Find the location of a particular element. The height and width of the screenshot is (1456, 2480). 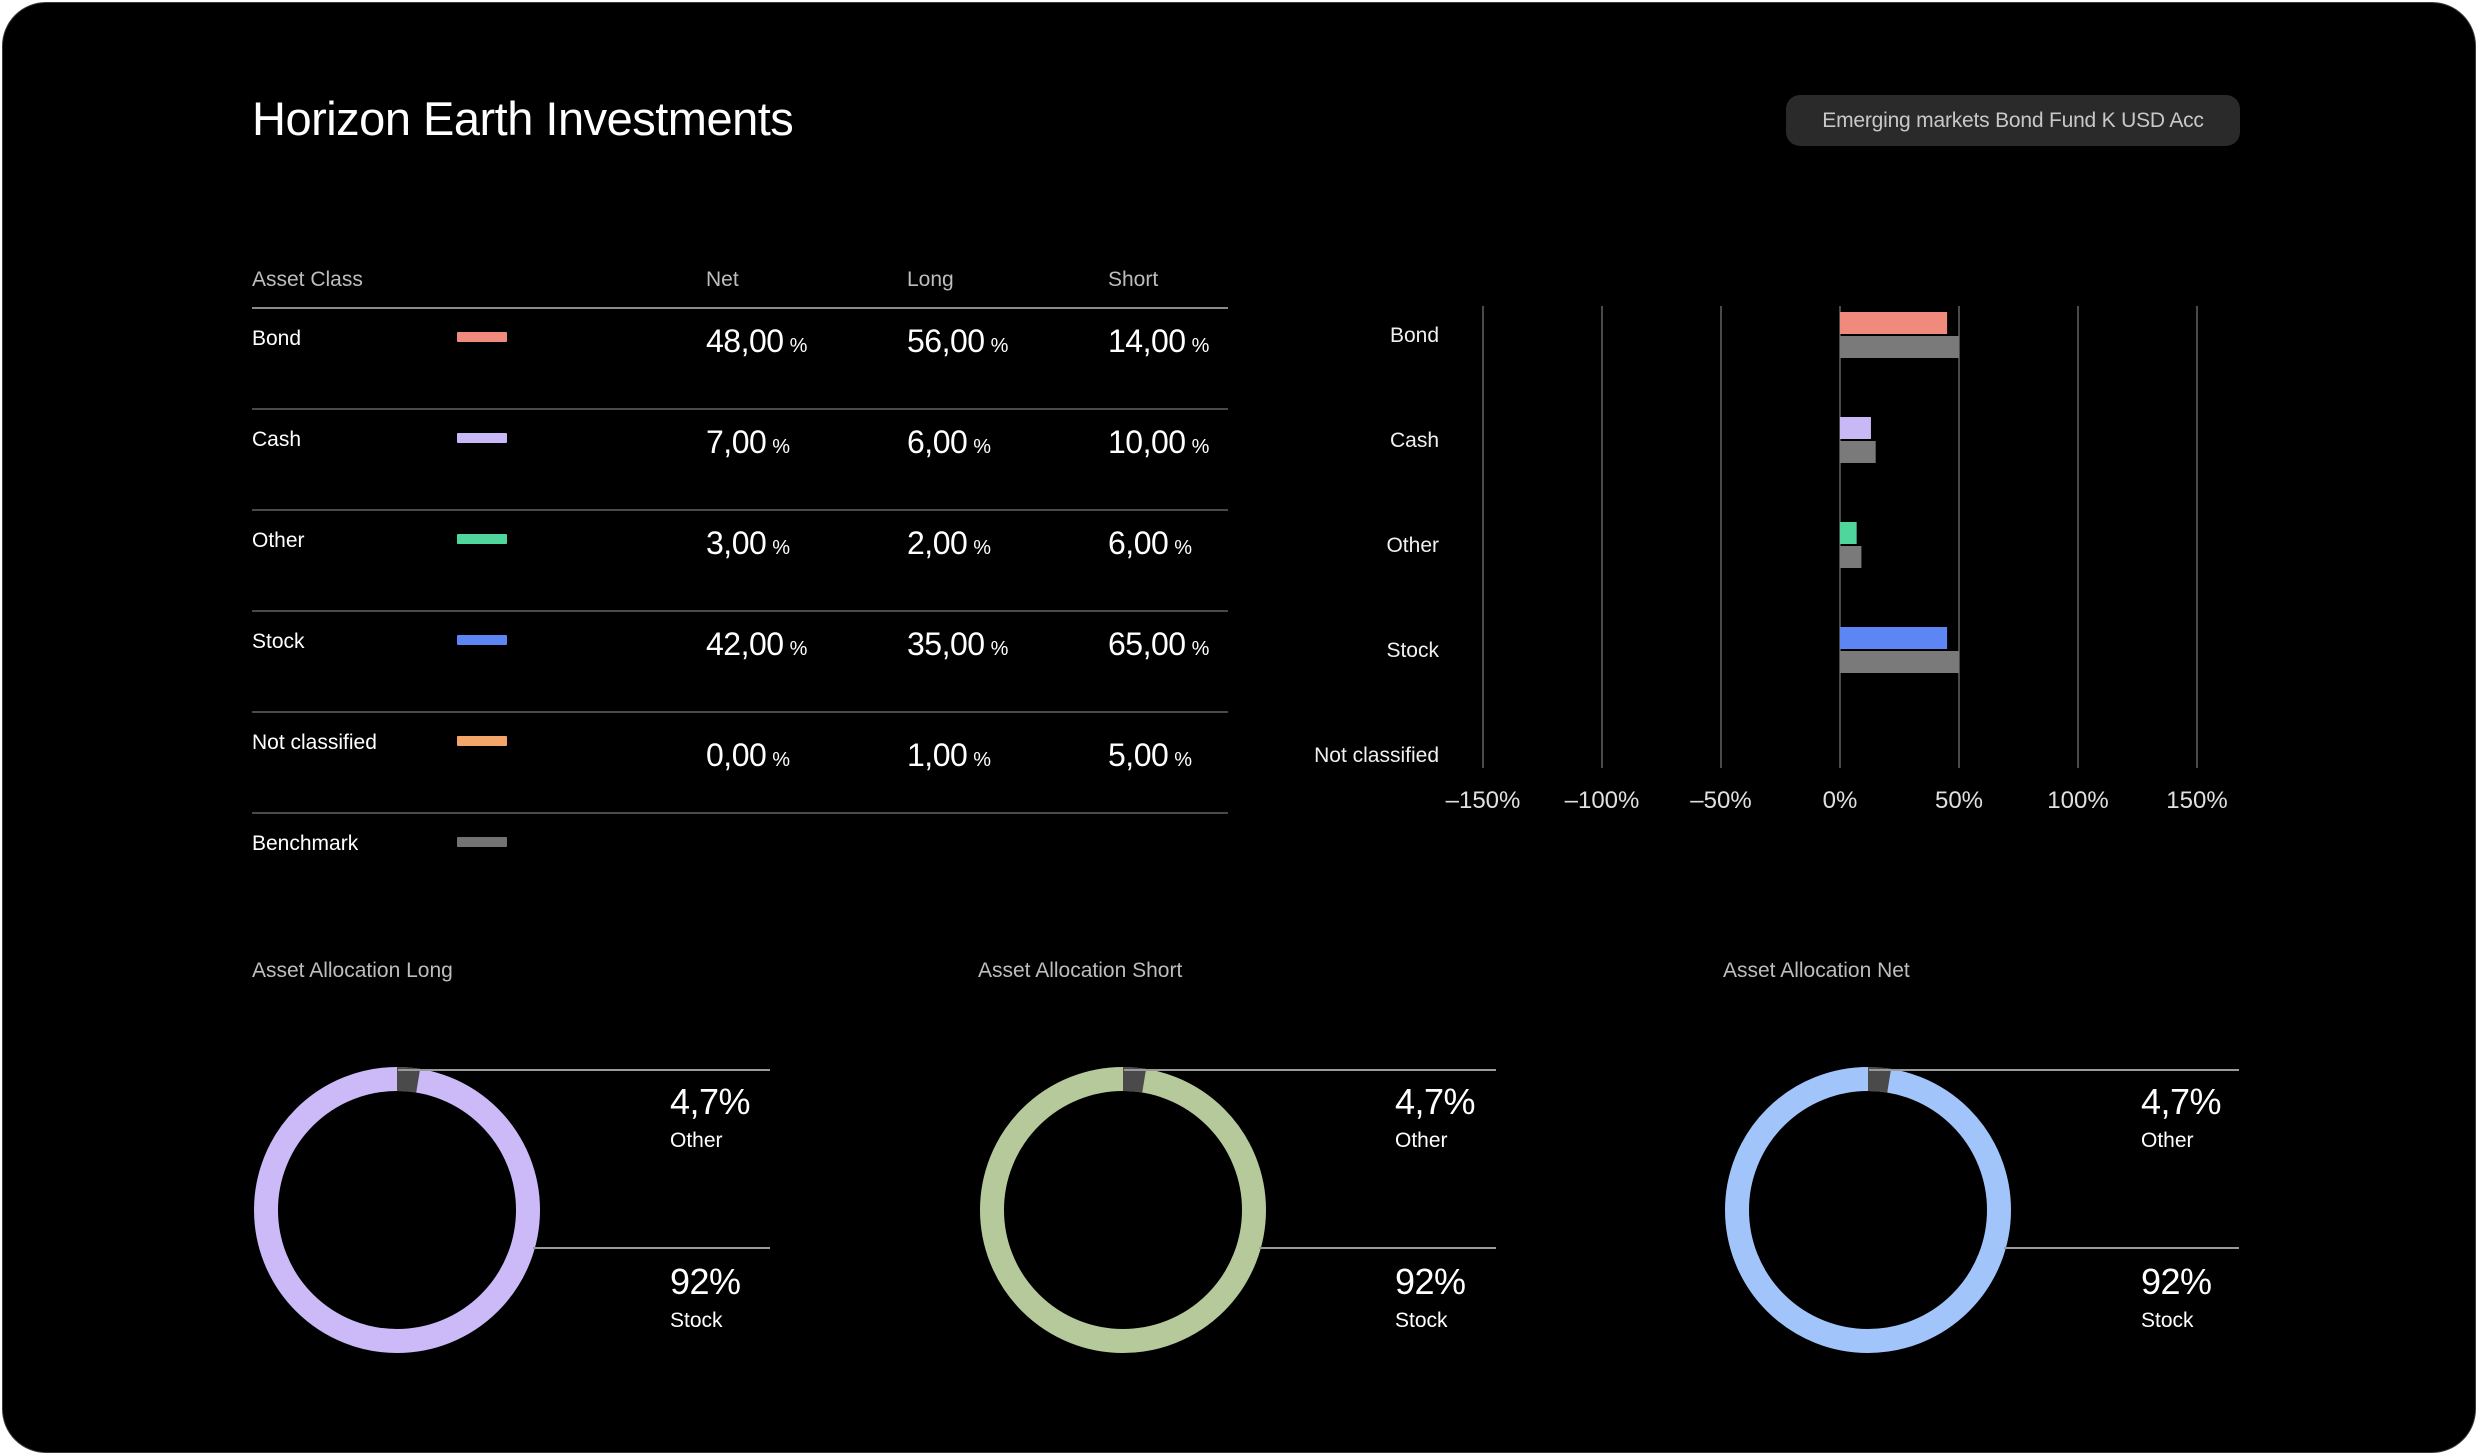

donut-chart-long is located at coordinates (397, 1210).